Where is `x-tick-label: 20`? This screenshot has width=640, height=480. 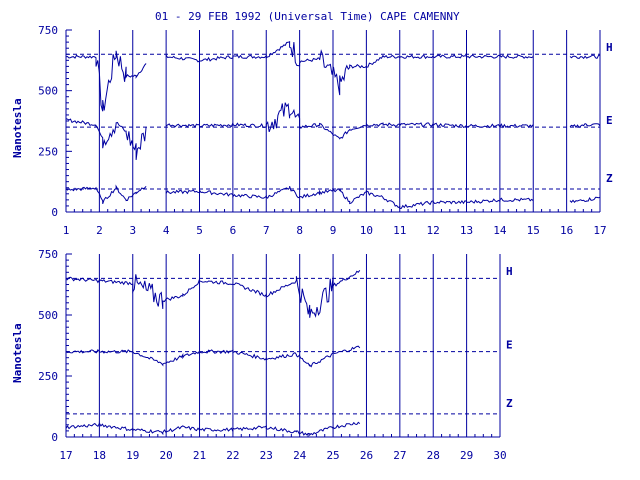
x-tick-label: 20 is located at coordinates (166, 455).